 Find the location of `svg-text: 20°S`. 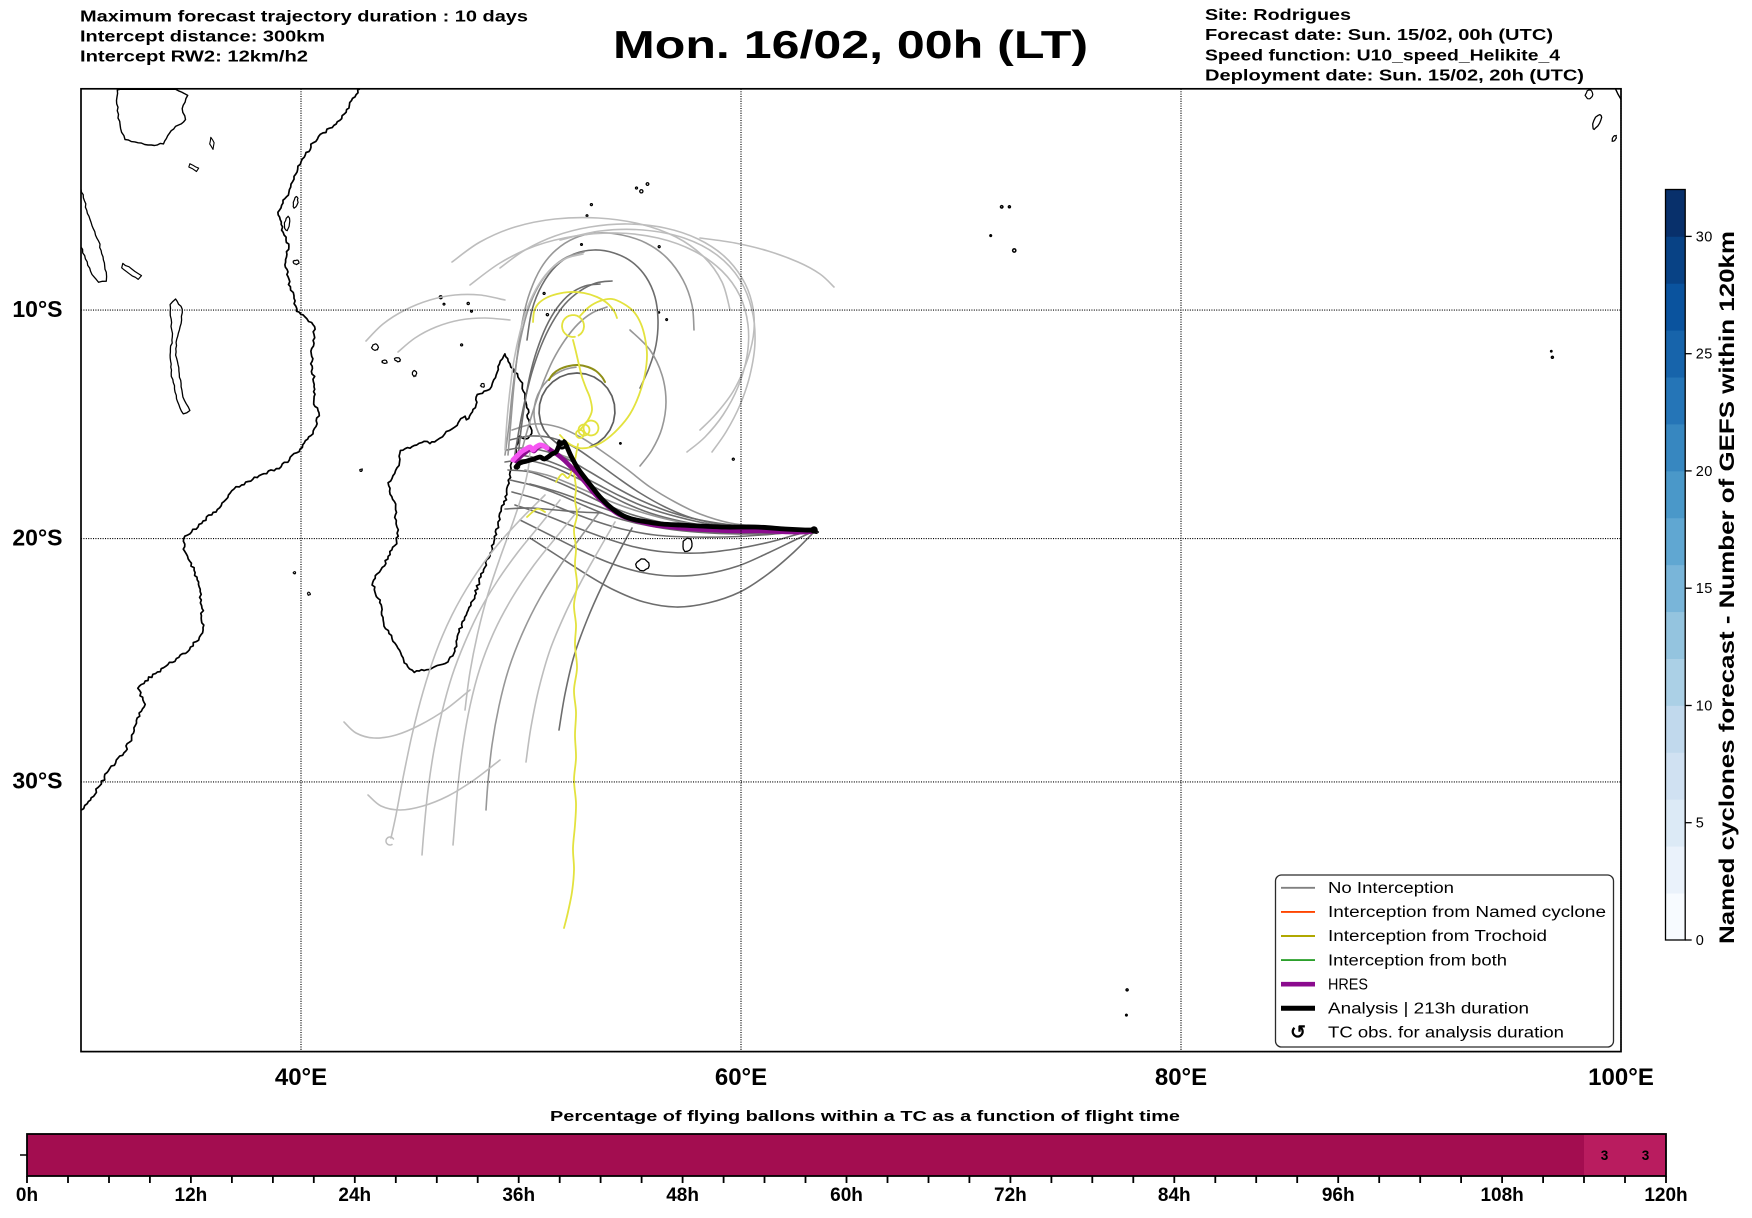

svg-text: 20°S is located at coordinates (37, 537).